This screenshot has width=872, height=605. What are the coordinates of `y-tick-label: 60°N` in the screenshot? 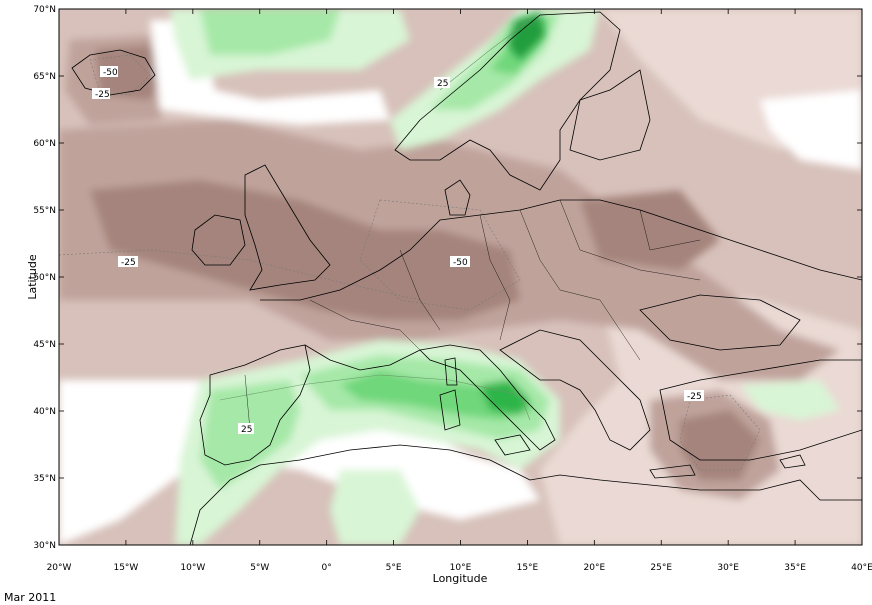 It's located at (44, 144).